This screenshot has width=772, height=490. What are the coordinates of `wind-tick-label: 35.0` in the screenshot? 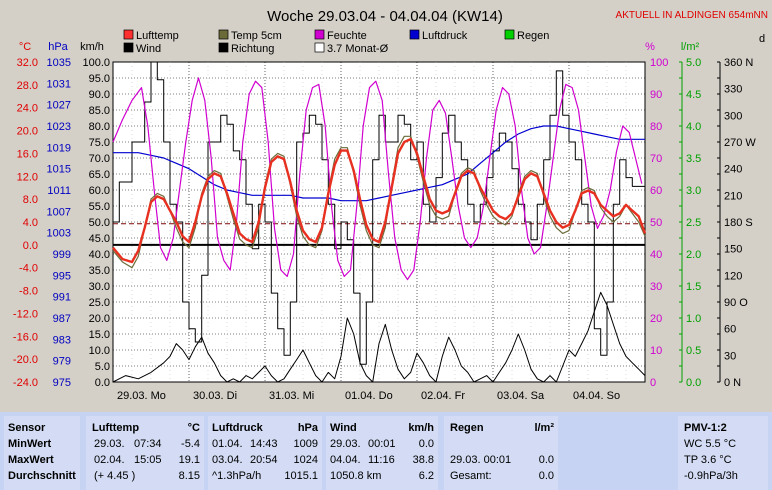 It's located at (99, 271).